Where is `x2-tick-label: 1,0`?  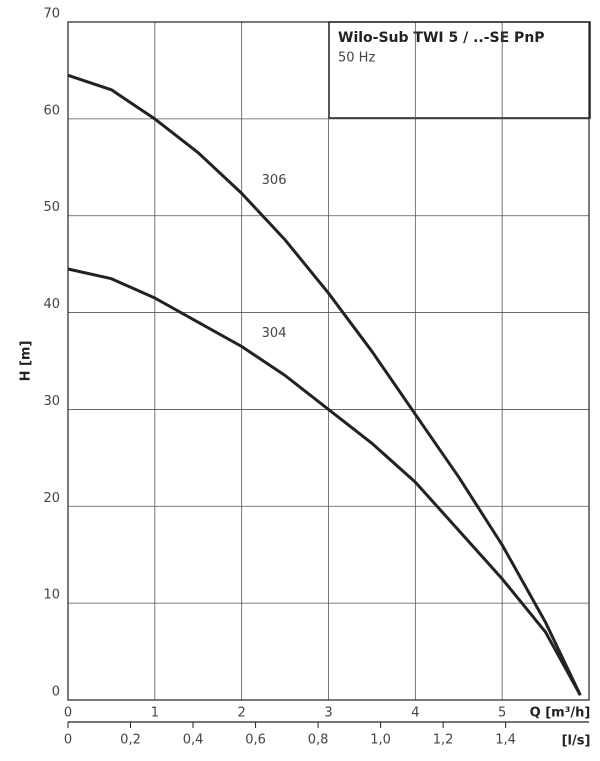
x2-tick-label: 1,0 is located at coordinates (380, 740).